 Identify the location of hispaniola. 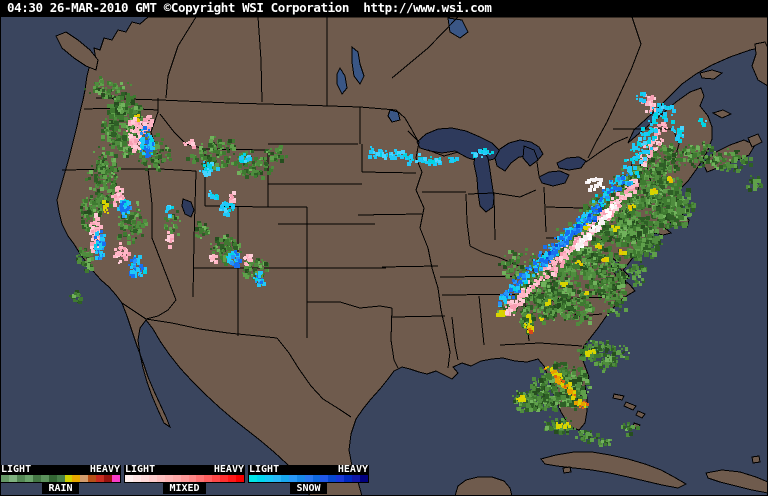
(736, 481).